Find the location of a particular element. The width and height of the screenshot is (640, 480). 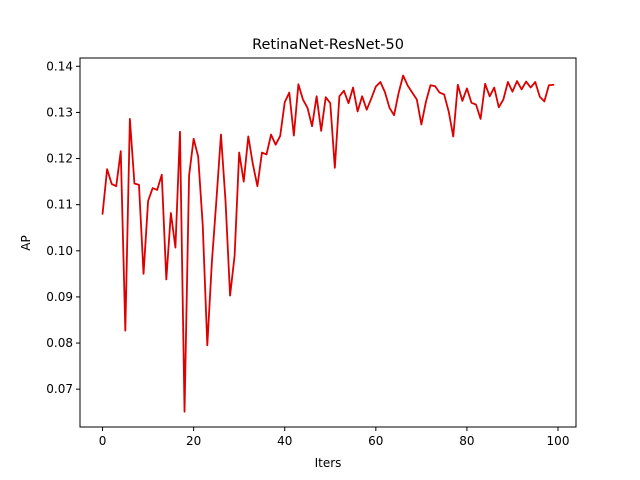

x-axis-label: Iters is located at coordinates (328, 463).